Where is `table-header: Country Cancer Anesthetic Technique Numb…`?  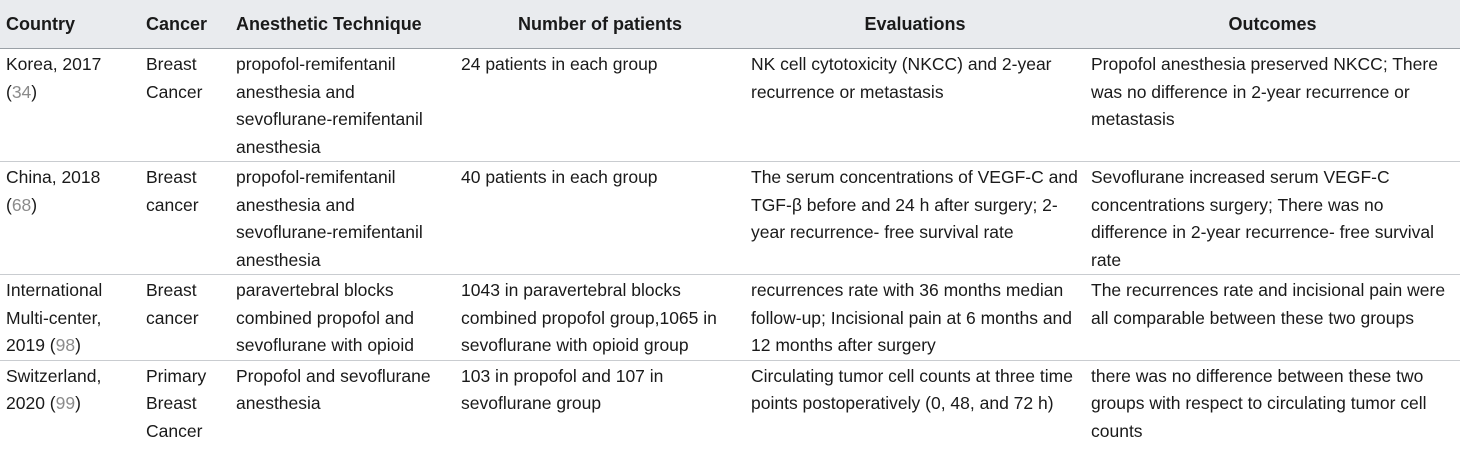 table-header: Country Cancer Anesthetic Technique Numb… is located at coordinates (730, 24).